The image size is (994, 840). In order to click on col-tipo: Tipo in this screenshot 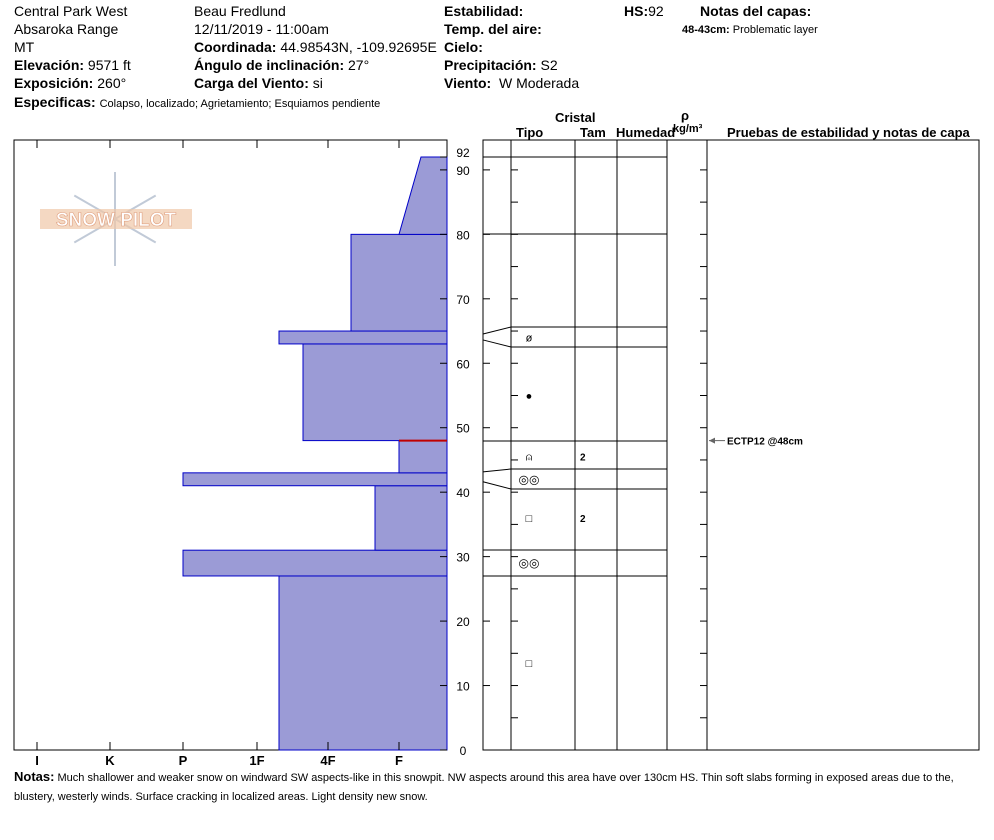, I will do `click(530, 132)`.